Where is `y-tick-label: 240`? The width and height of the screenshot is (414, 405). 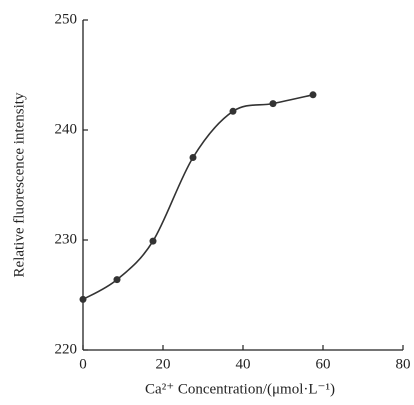 y-tick-label: 240 is located at coordinates (66, 129).